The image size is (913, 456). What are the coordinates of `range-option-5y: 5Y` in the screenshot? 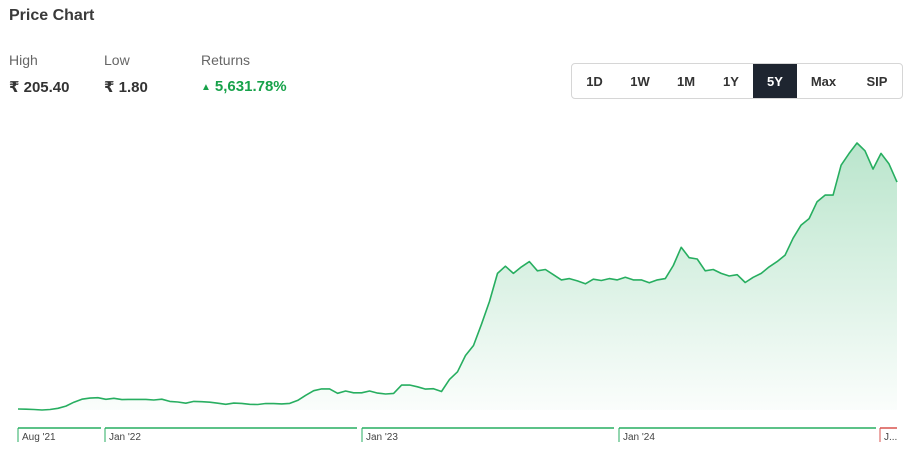 It's located at (775, 81).